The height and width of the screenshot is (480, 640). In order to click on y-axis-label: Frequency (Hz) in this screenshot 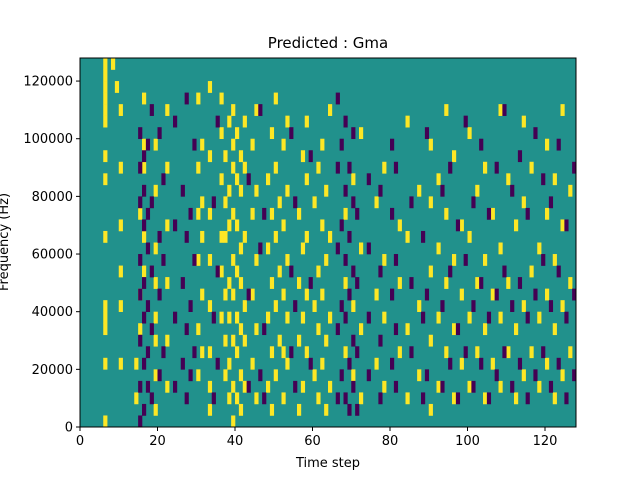, I will do `click(6, 242)`.